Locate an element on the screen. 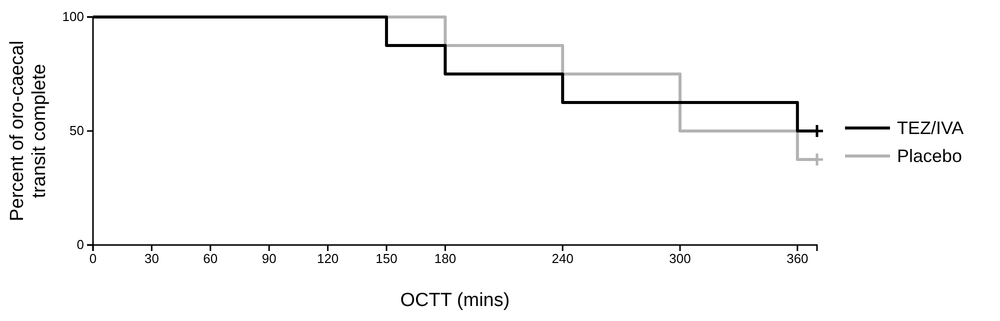  y-axis-title: Percent of oro-caecal transit complete is located at coordinates (28, 131).